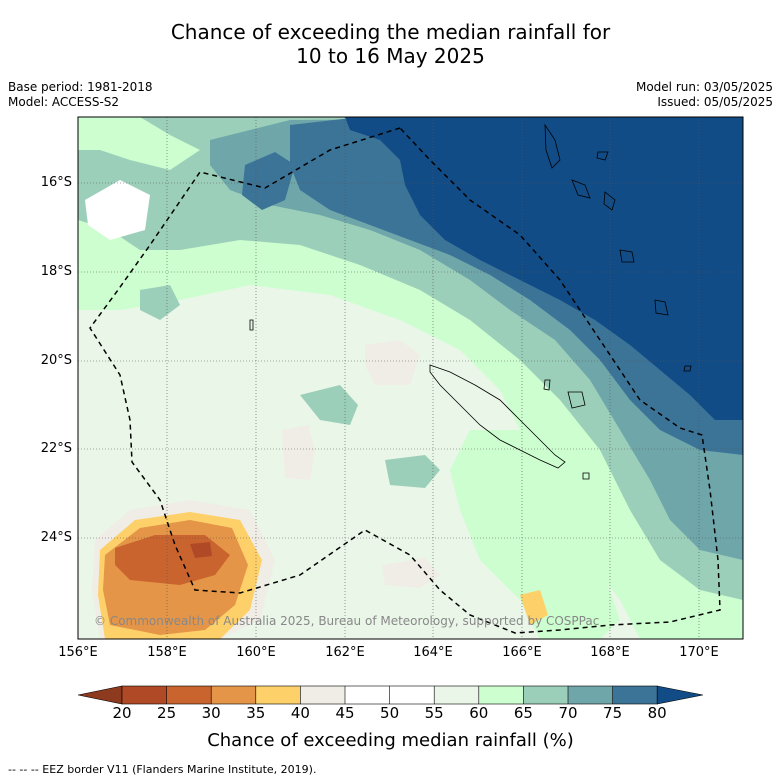 The width and height of the screenshot is (781, 781). Describe the element at coordinates (699, 652) in the screenshot. I see `lon-label-170e: 170°E` at that location.